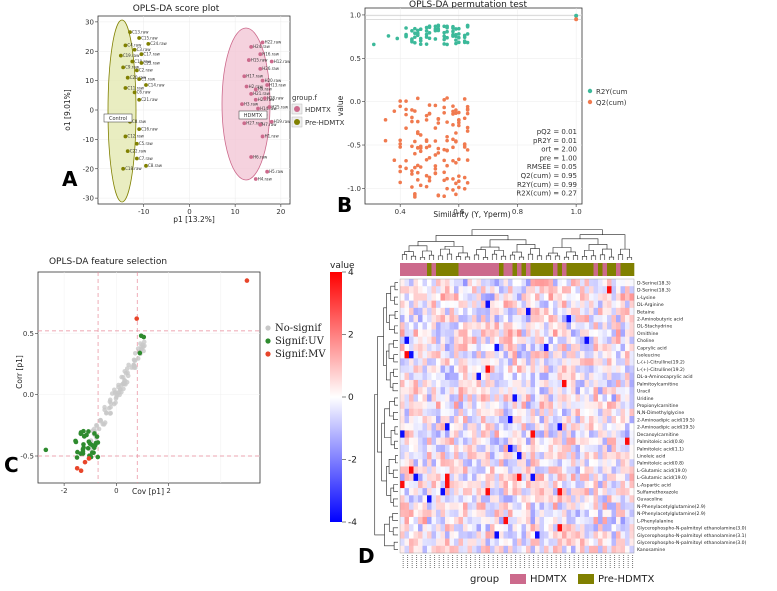  What do you see at coordinates (643, 392) in the screenshot?
I see `heatmap-row-label: Uracil` at bounding box center [643, 392].